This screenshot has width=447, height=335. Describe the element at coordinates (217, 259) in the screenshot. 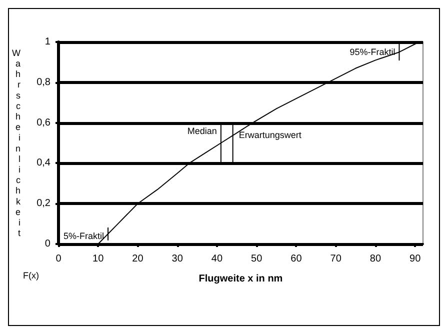

I see `x-tick-label: 40` at that location.